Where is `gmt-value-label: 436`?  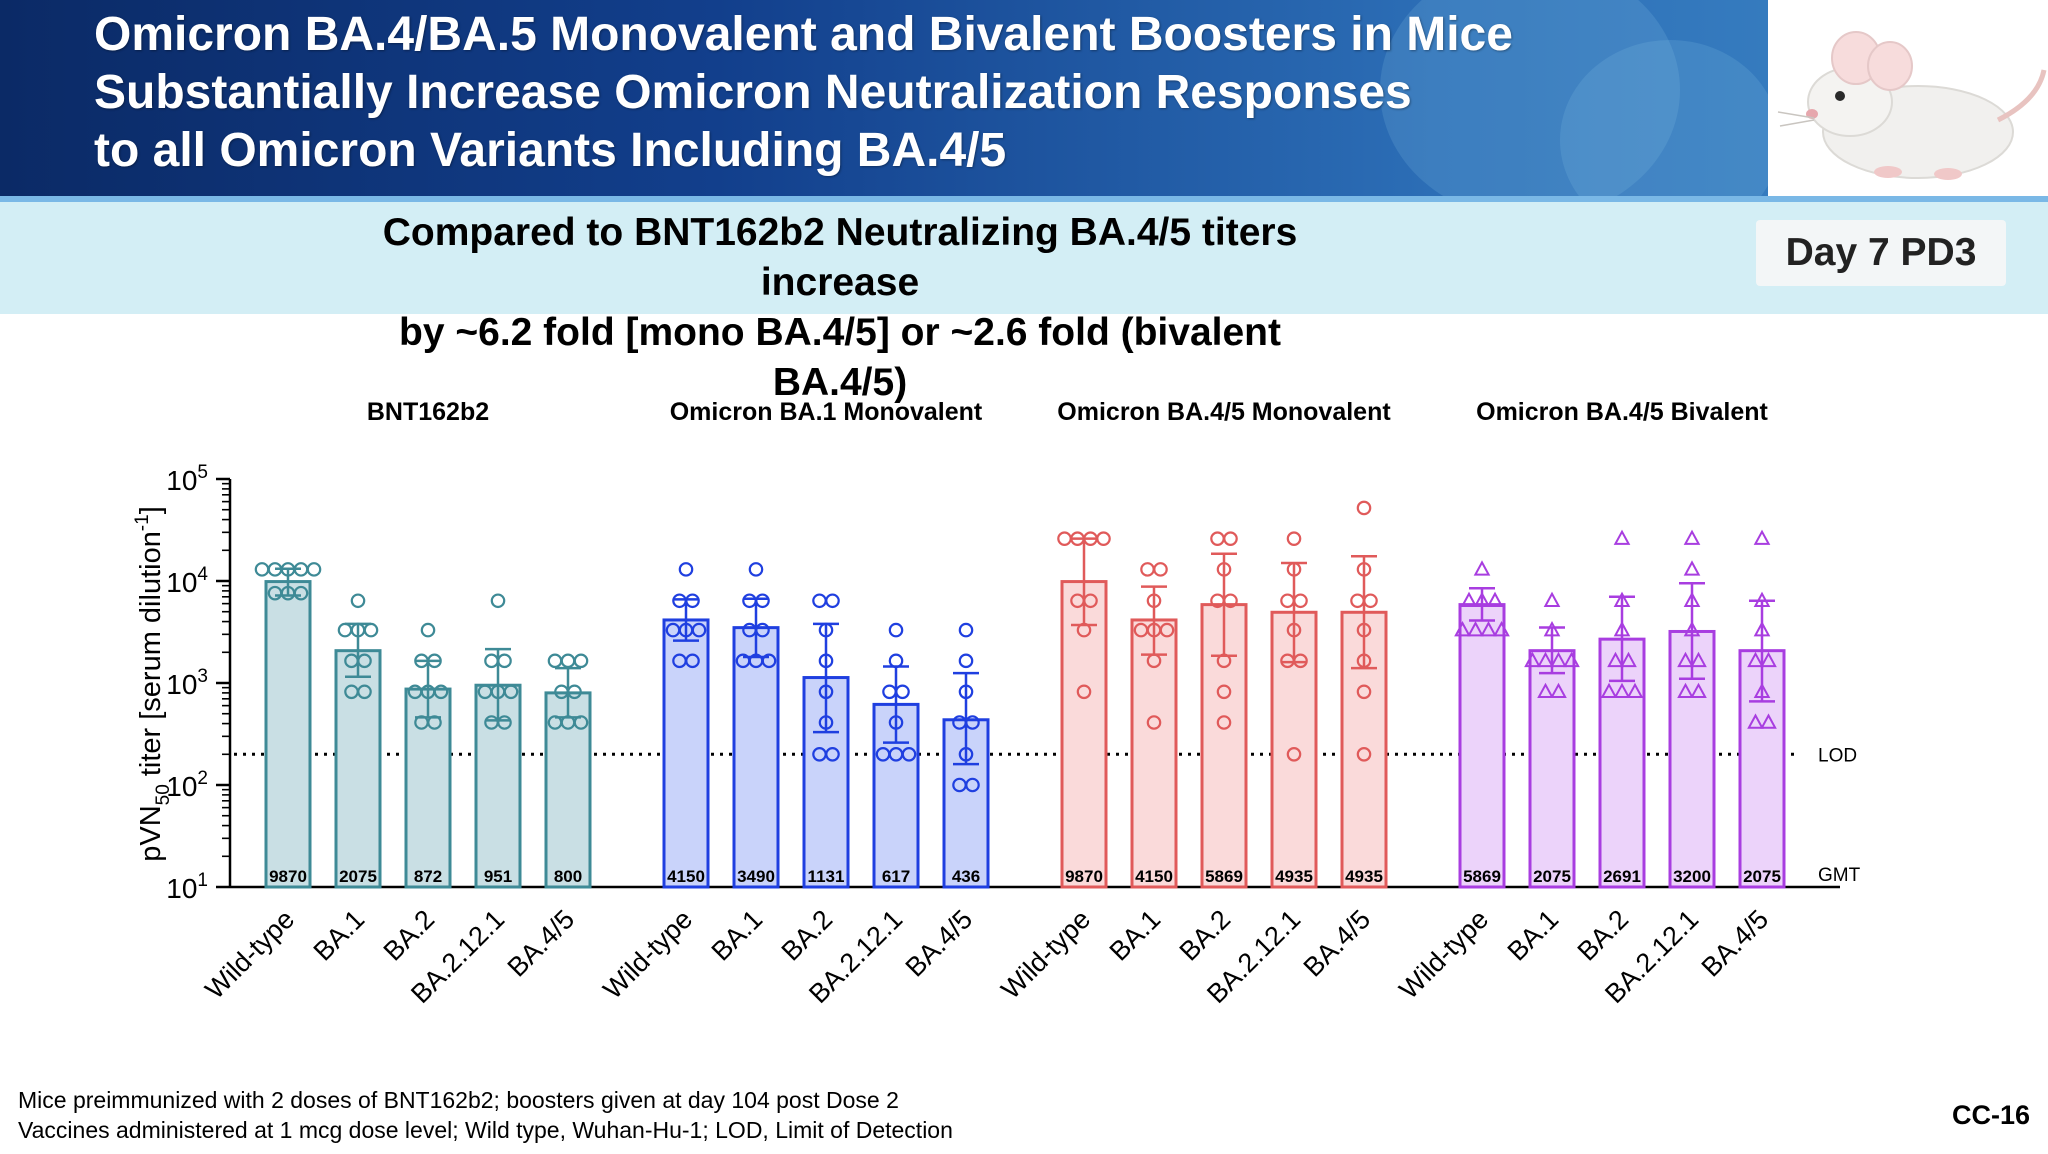
gmt-value-label: 436 is located at coordinates (966, 876).